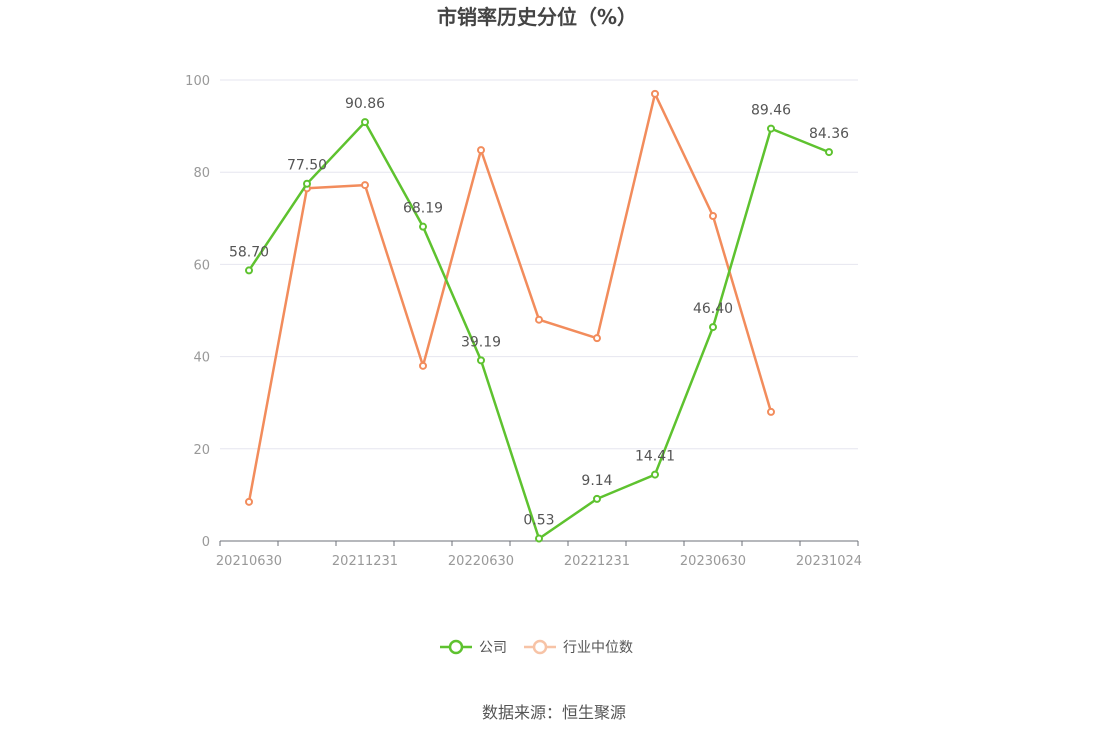  What do you see at coordinates (365, 104) in the screenshot?
I see `data-label: 90.86` at bounding box center [365, 104].